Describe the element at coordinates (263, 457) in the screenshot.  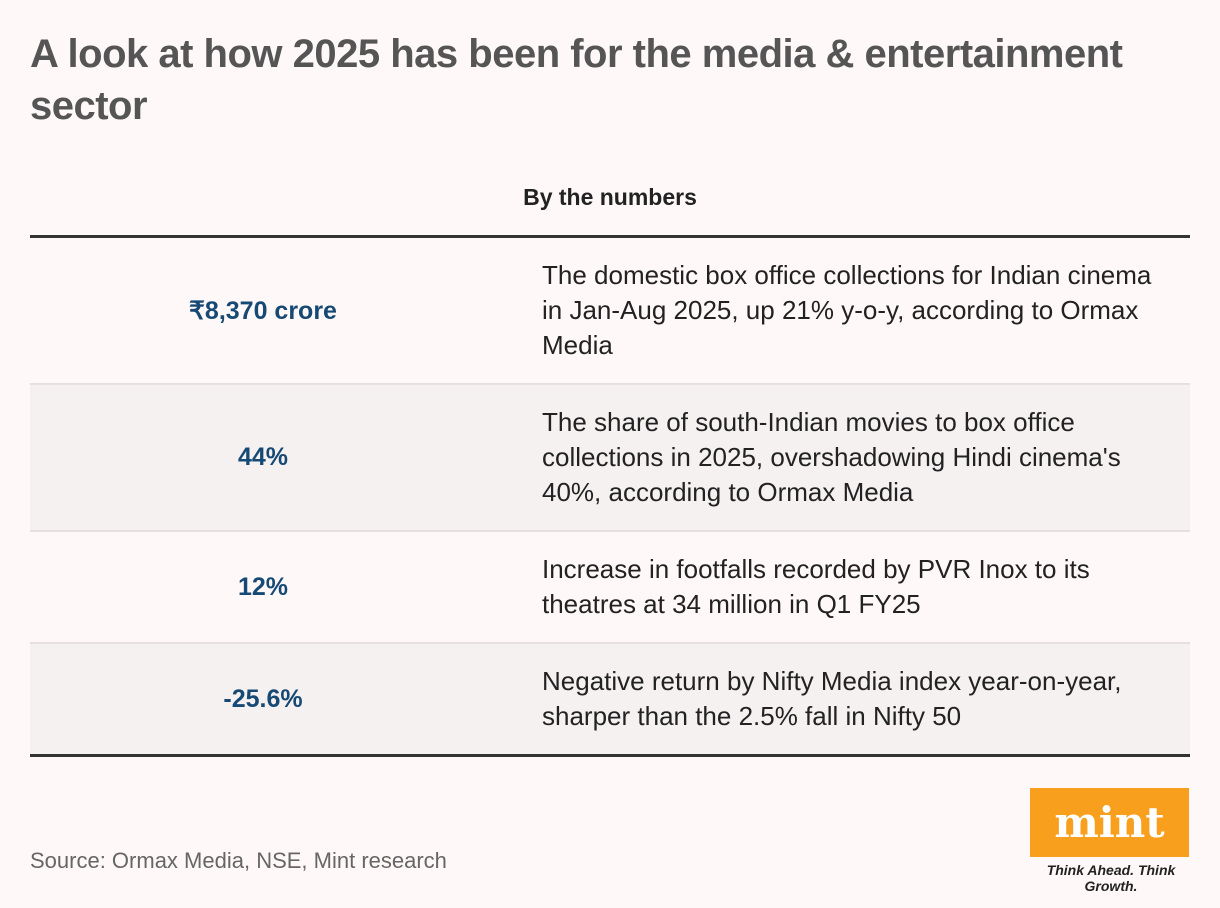
I see `row-value: 44%` at that location.